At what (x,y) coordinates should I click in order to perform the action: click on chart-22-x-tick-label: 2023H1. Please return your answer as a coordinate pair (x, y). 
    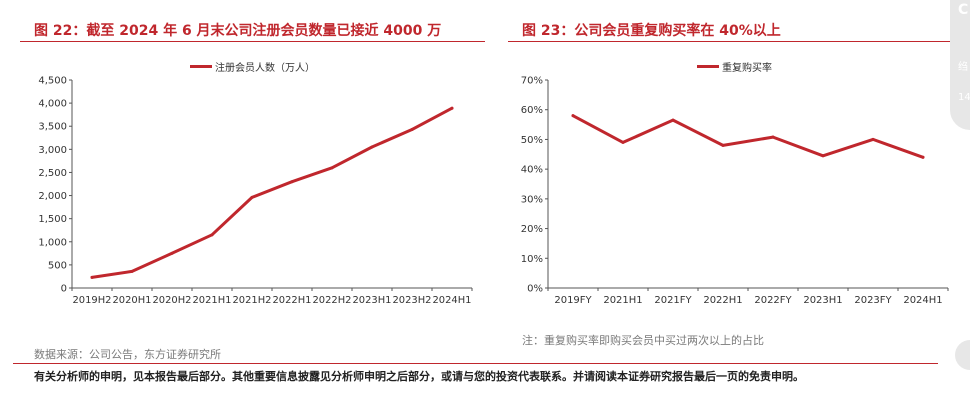
    Looking at the image, I should click on (372, 300).